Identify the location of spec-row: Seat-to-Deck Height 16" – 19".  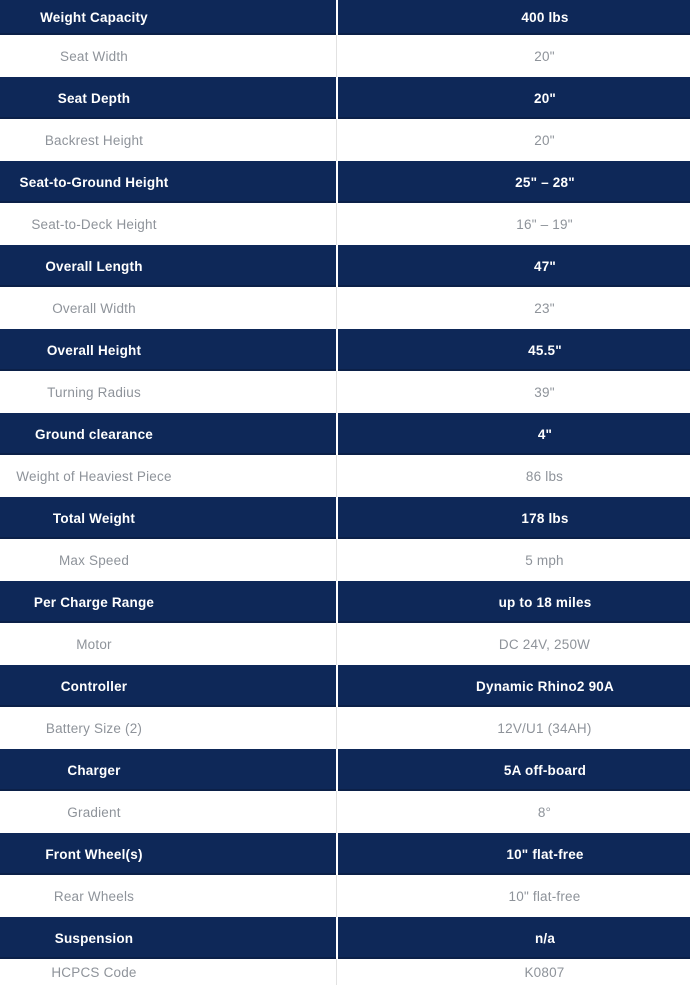
(345, 224).